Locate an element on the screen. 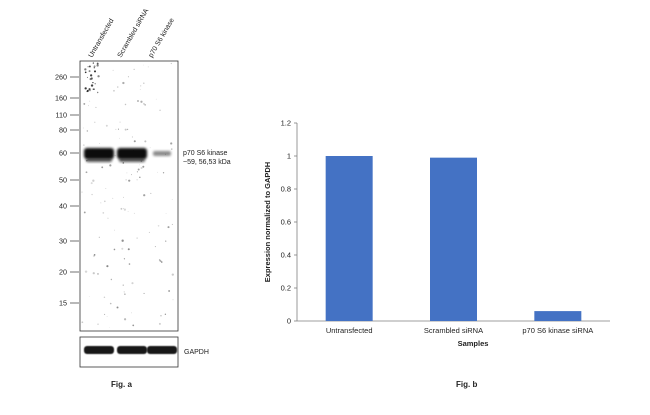  y-tick-label: 1.2 is located at coordinates (286, 123).